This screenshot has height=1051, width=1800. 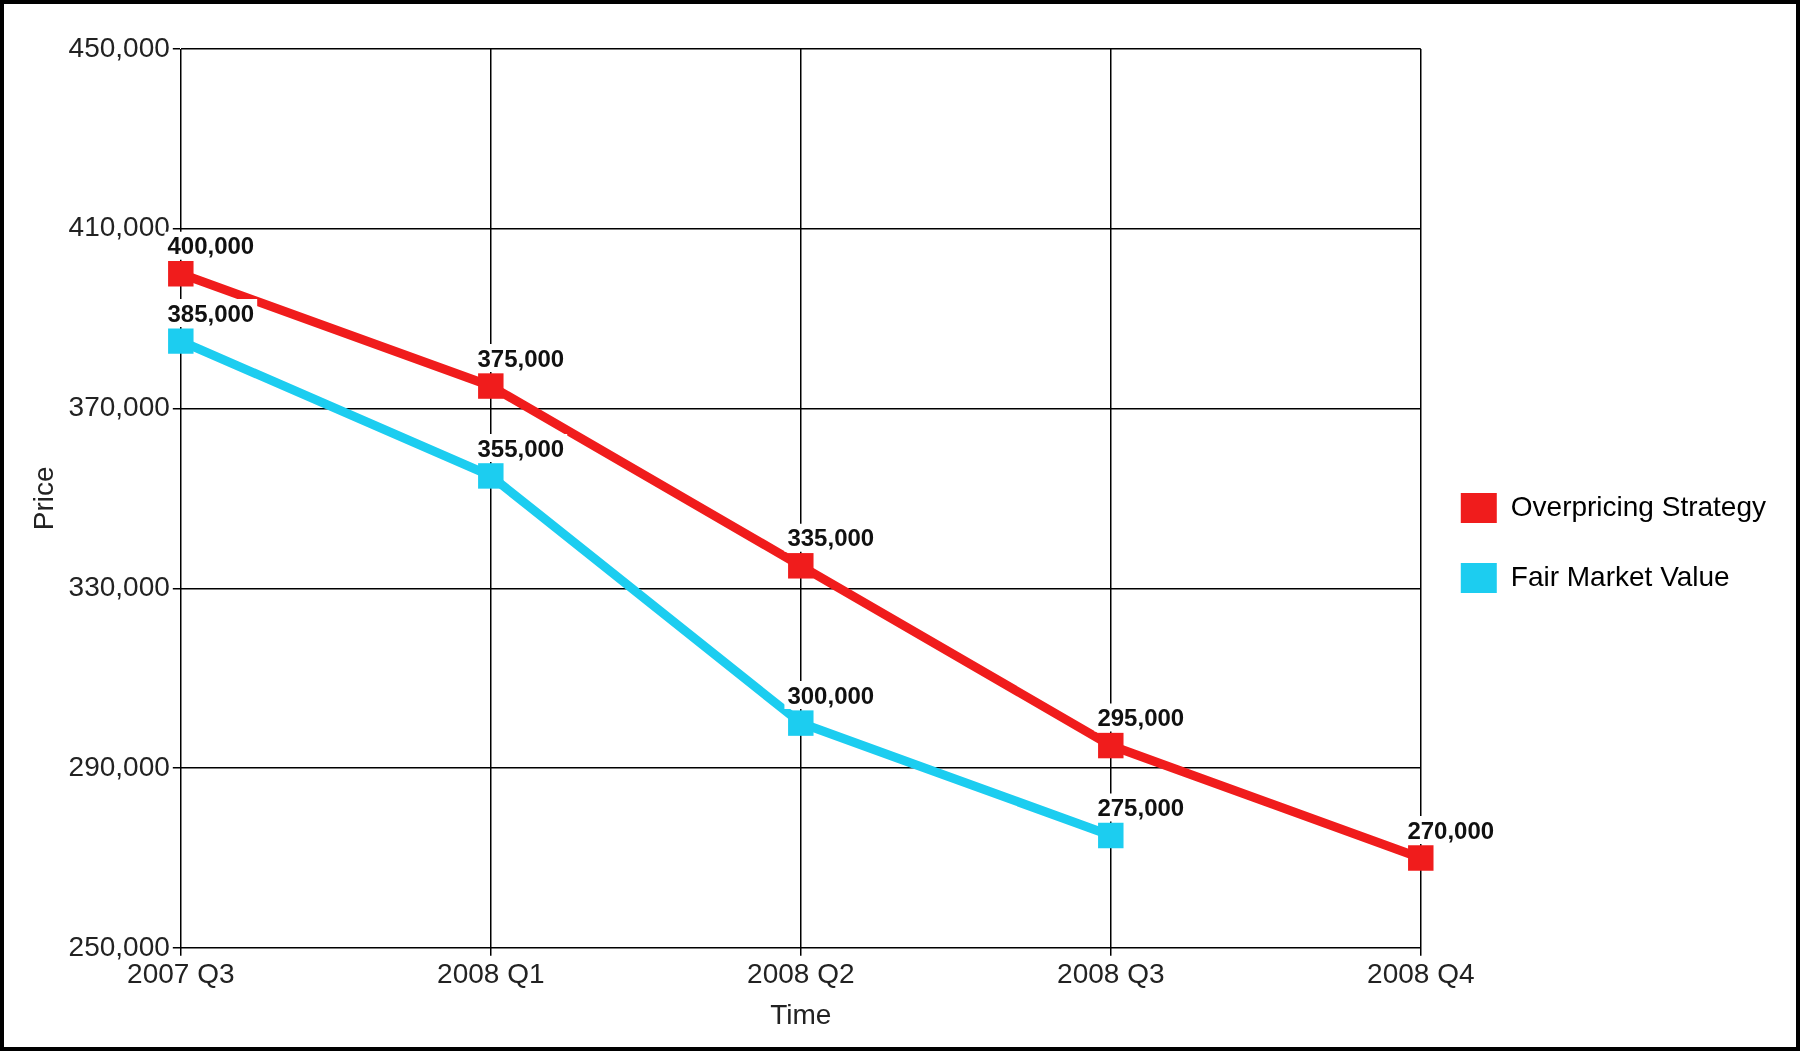 What do you see at coordinates (211, 246) in the screenshot?
I see `data-label: 400,000` at bounding box center [211, 246].